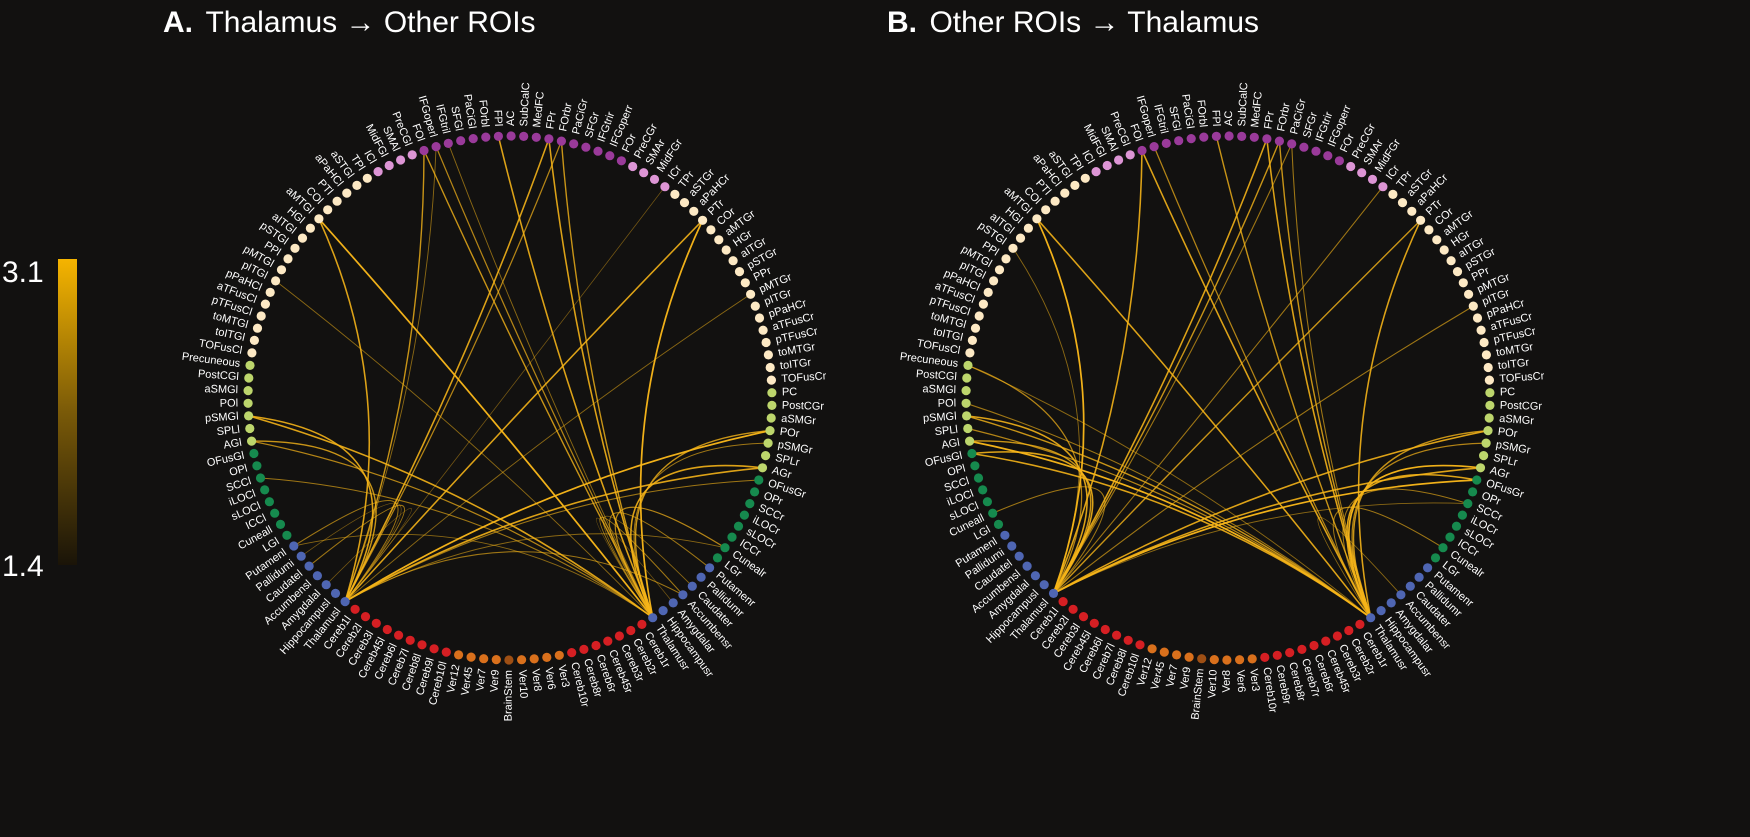  What do you see at coordinates (1283, 117) in the screenshot?
I see `node-label-forbr: FOrbr` at bounding box center [1283, 117].